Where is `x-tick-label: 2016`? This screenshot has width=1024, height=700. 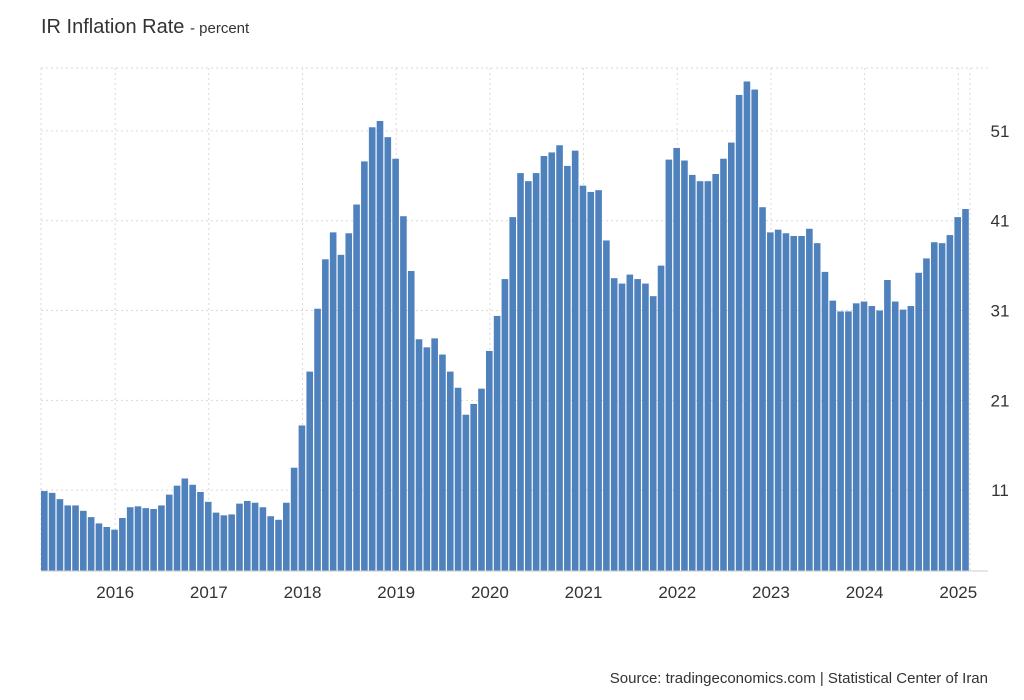
x-tick-label: 2016 is located at coordinates (115, 592).